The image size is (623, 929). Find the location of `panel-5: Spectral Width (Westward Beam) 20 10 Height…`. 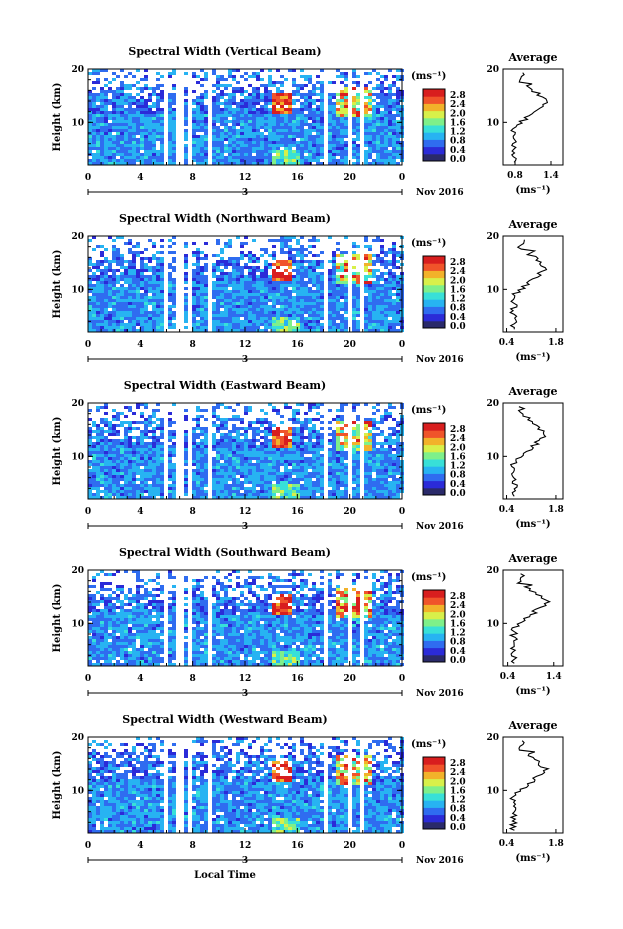

panel-5: Spectral Width (Westward Beam) 20 10 Height… is located at coordinates (308, 797).